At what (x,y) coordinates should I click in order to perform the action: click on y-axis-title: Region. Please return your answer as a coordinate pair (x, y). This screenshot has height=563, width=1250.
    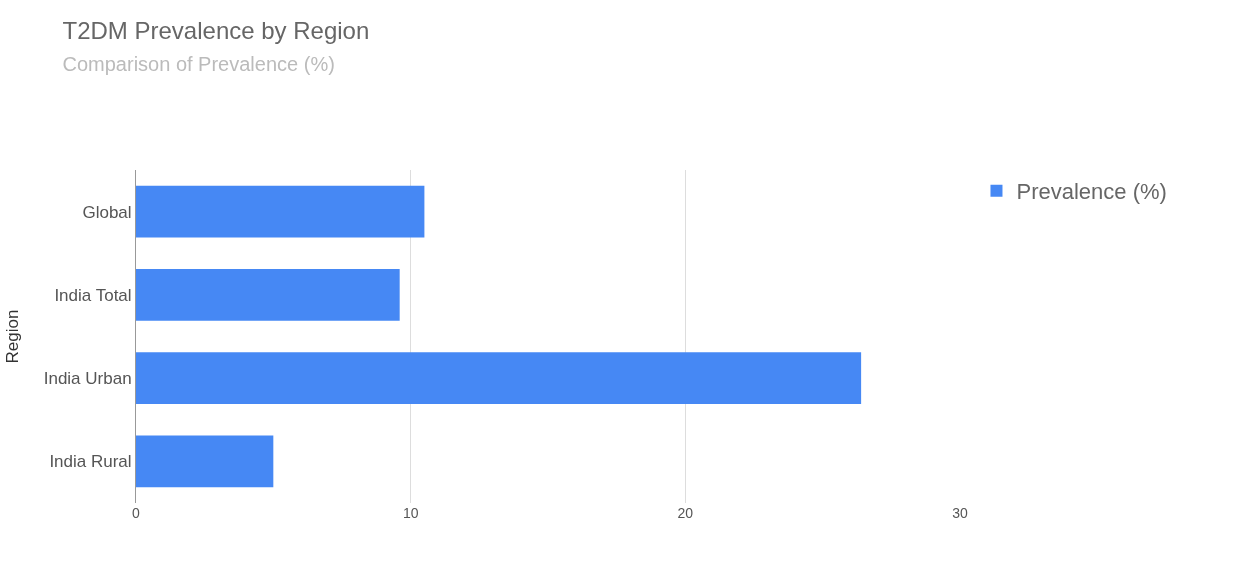
    Looking at the image, I should click on (13, 336).